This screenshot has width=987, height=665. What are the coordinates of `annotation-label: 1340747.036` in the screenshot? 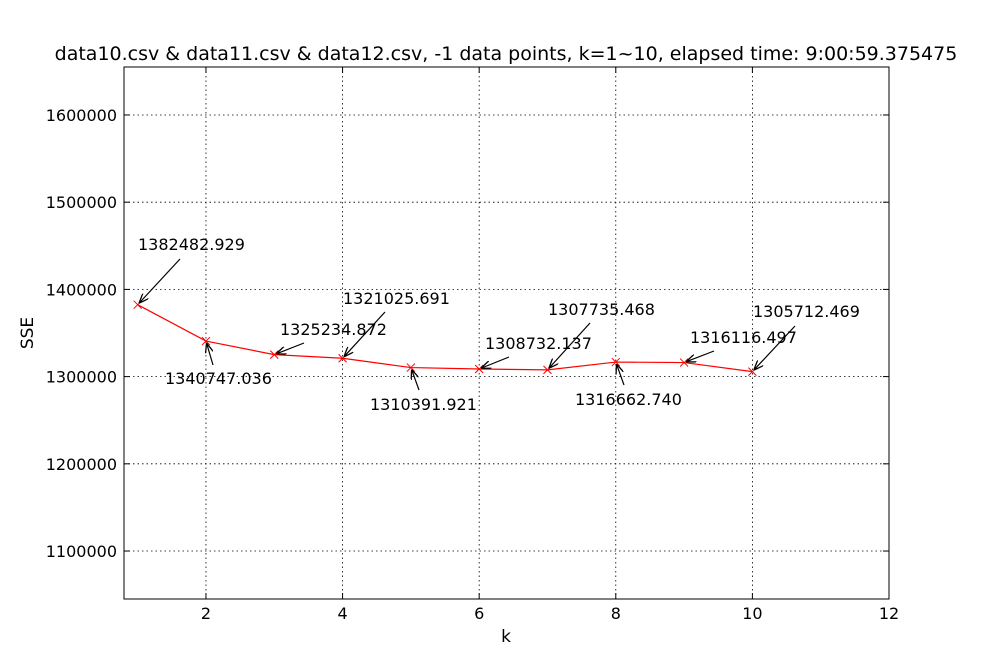 It's located at (218, 378).